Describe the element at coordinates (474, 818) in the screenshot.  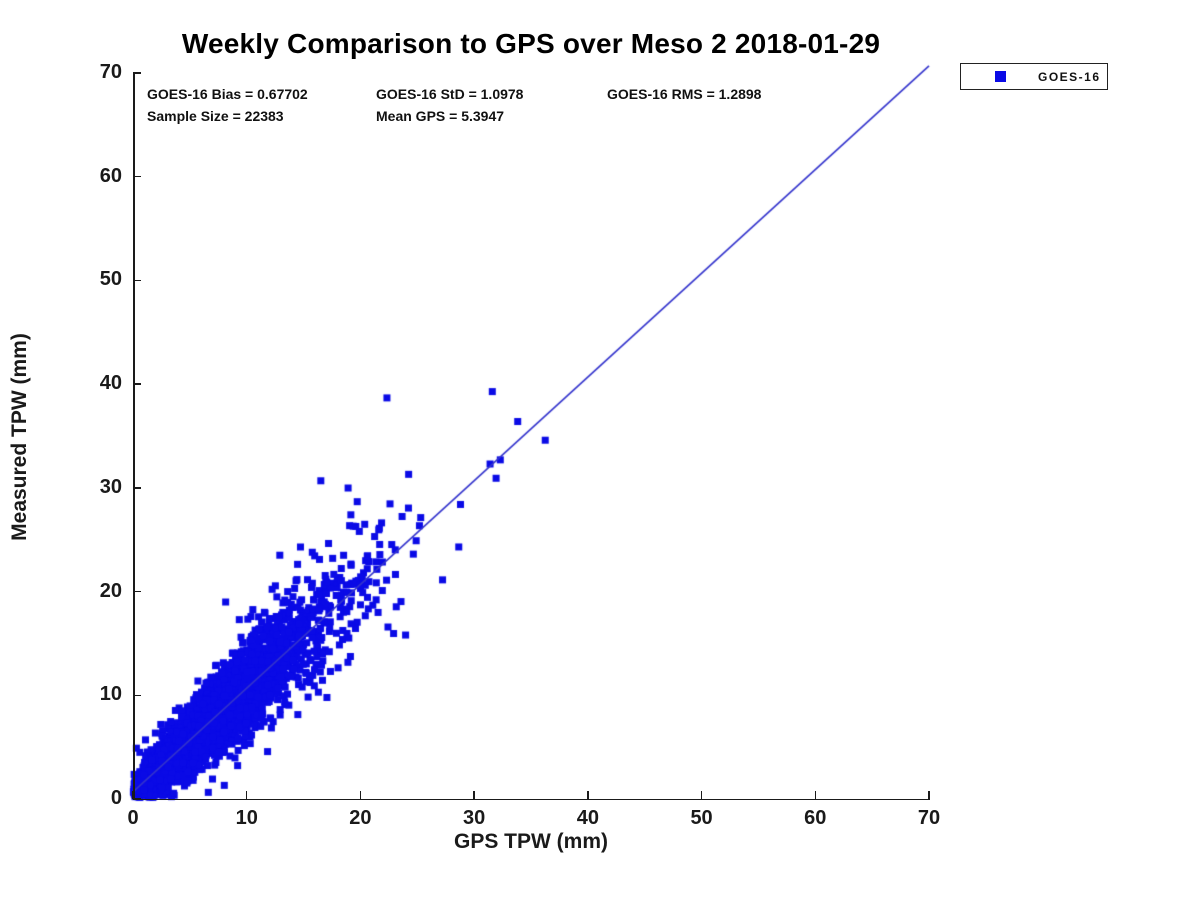
I see `x-tick-label: 30` at that location.